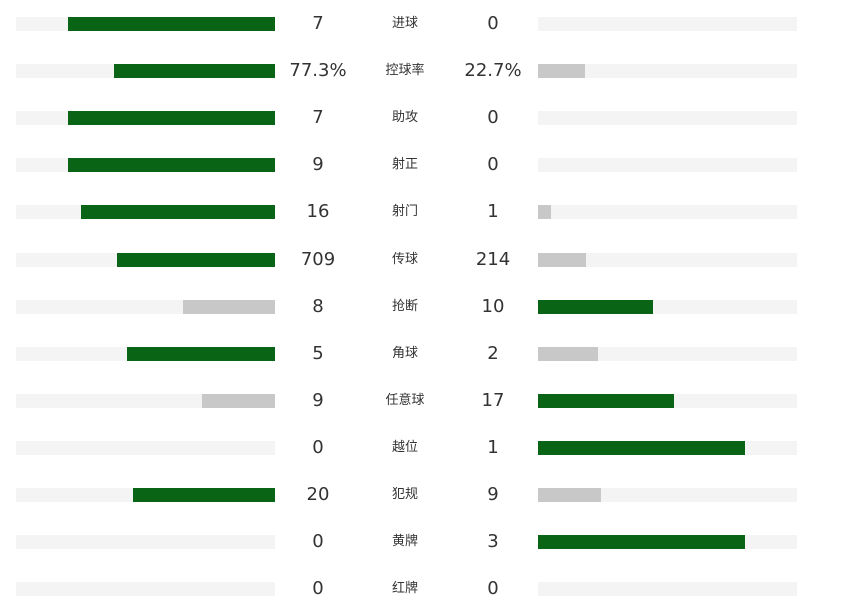  What do you see at coordinates (493, 400) in the screenshot?
I see `away-value: 17` at bounding box center [493, 400].